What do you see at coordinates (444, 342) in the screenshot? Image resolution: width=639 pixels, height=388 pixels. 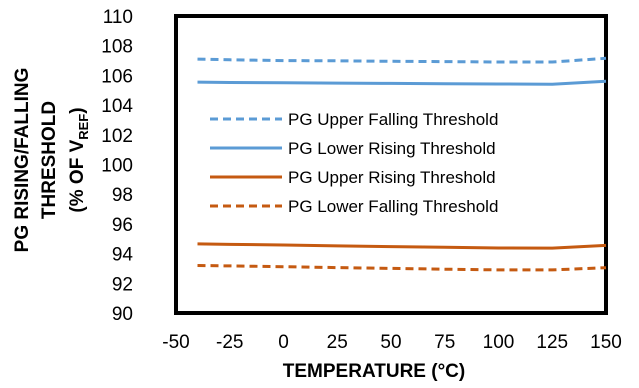 I see `x-tick-label: 75` at bounding box center [444, 342].